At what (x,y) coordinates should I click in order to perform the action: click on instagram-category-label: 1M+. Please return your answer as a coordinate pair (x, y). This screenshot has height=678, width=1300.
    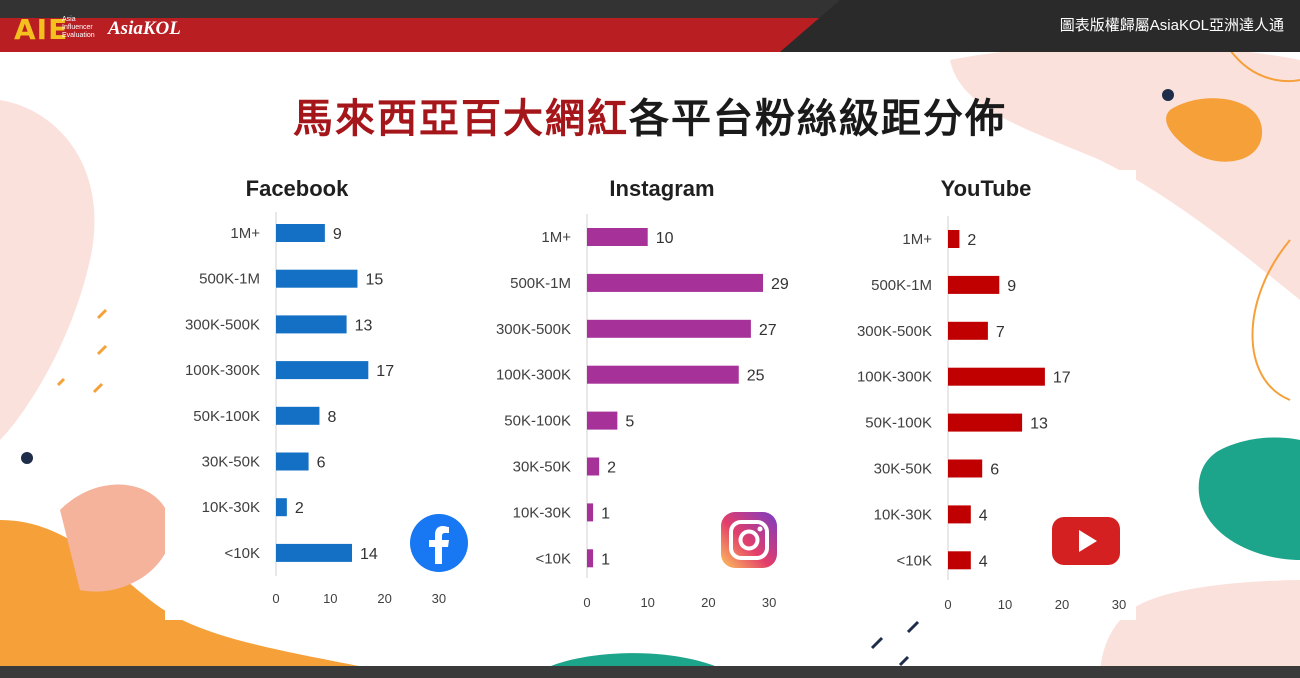
    Looking at the image, I should click on (556, 237).